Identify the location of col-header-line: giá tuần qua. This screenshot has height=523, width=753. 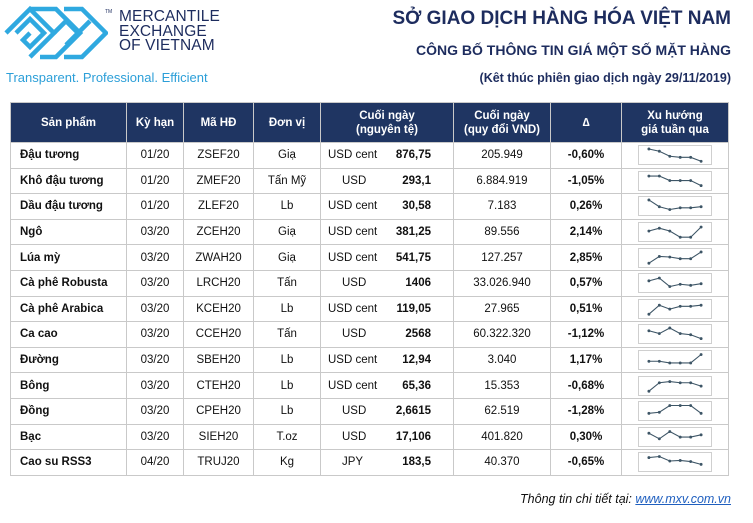
(675, 129).